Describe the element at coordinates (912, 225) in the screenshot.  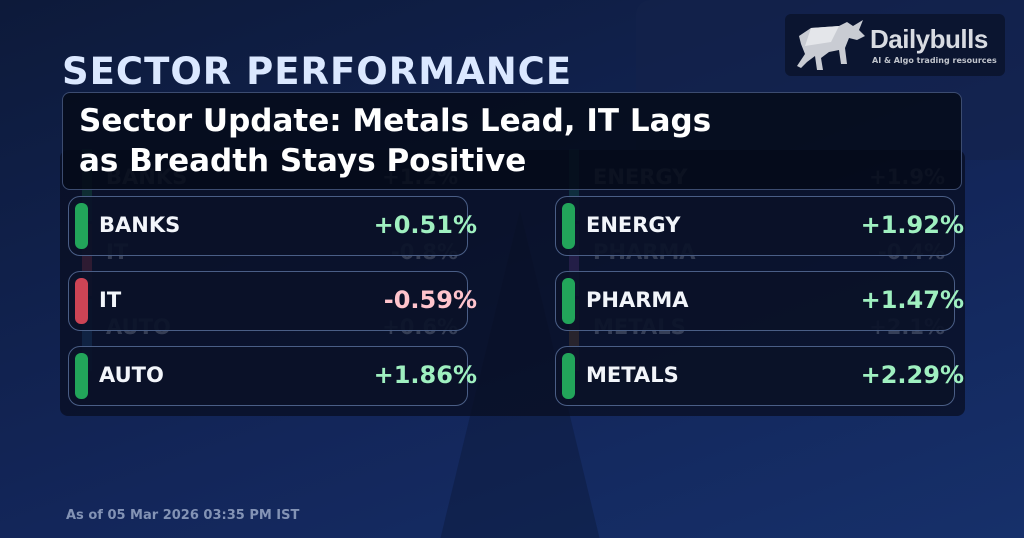
I see `sector-change: +1.92%` at that location.